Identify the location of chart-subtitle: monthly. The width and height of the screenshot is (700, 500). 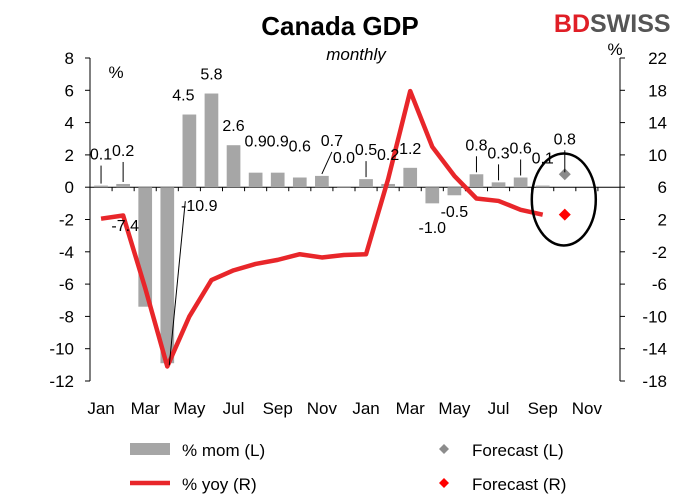
(356, 54).